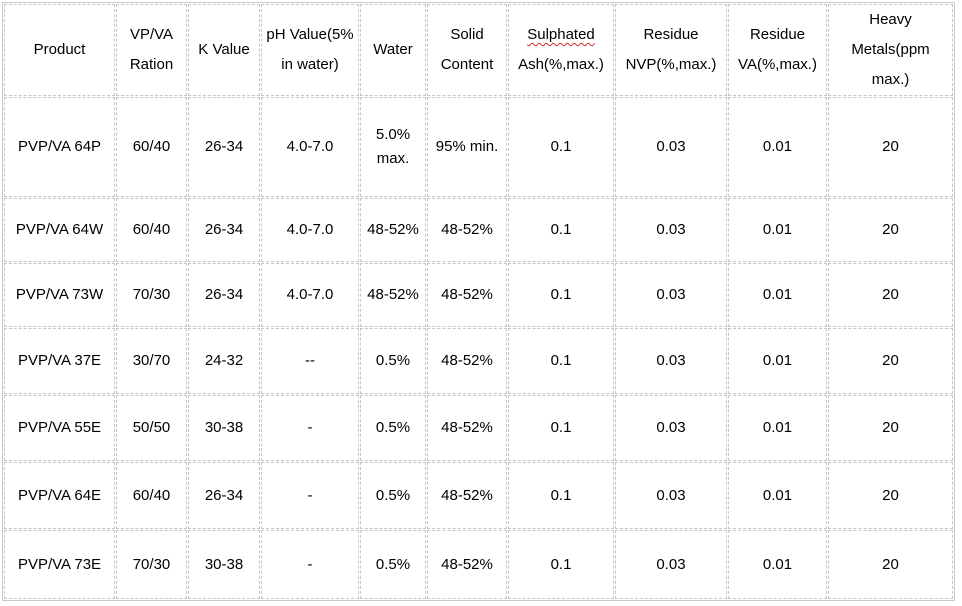 The height and width of the screenshot is (606, 962). I want to click on header-label: Heavy Metals(ppm max.), so click(890, 49).